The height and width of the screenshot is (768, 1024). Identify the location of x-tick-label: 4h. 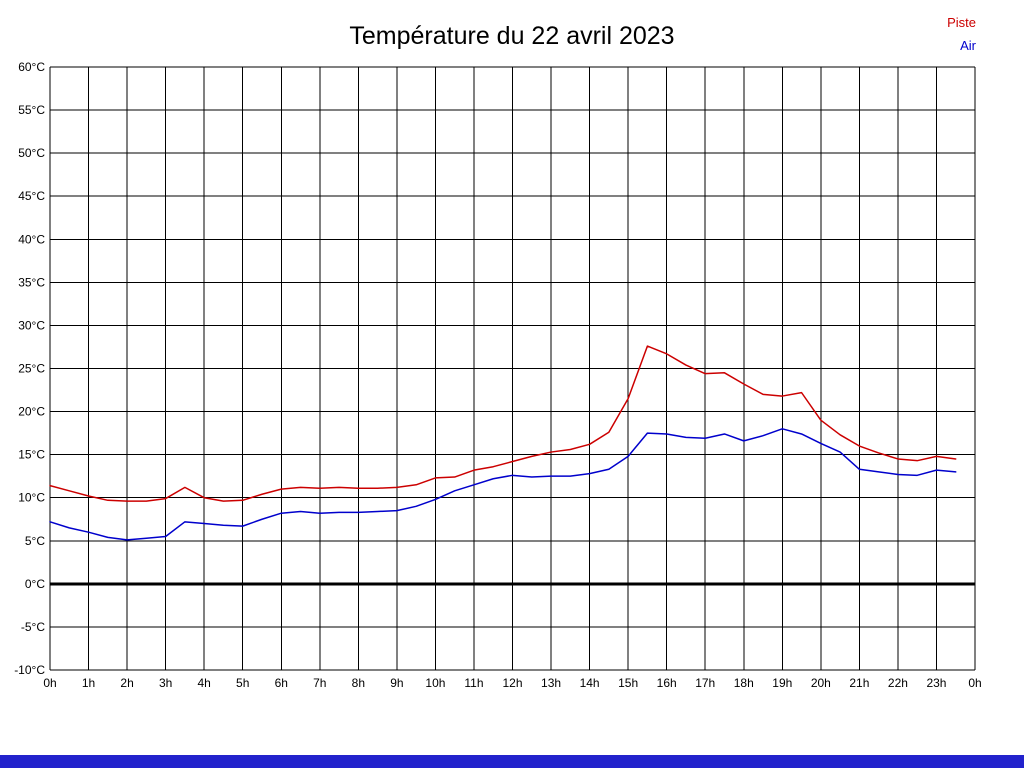
(203, 683).